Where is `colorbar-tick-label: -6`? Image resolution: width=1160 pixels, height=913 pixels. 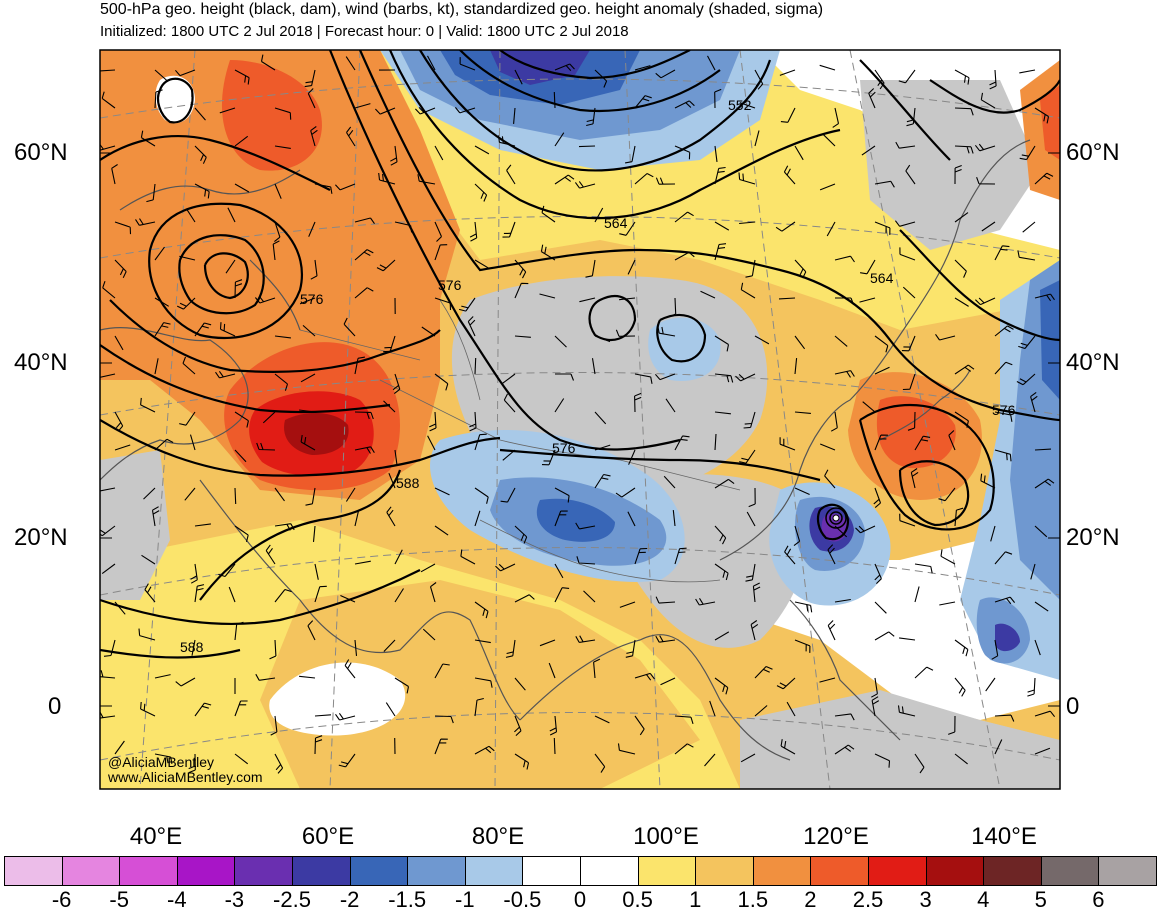 colorbar-tick-label: -6 is located at coordinates (61, 899).